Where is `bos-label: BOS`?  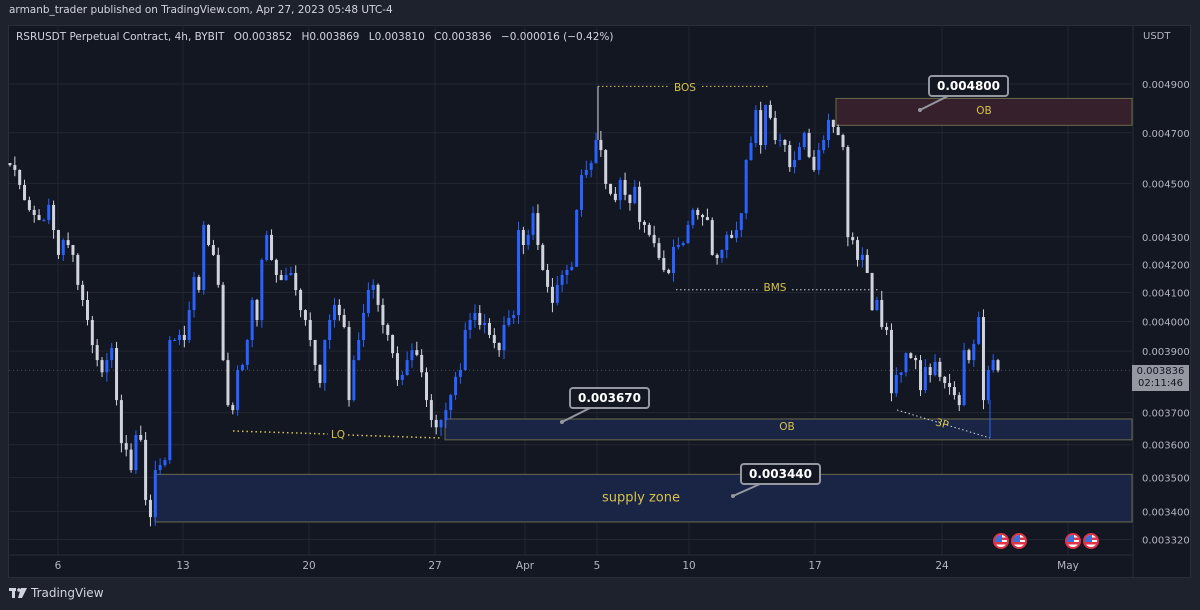 bos-label: BOS is located at coordinates (685, 88).